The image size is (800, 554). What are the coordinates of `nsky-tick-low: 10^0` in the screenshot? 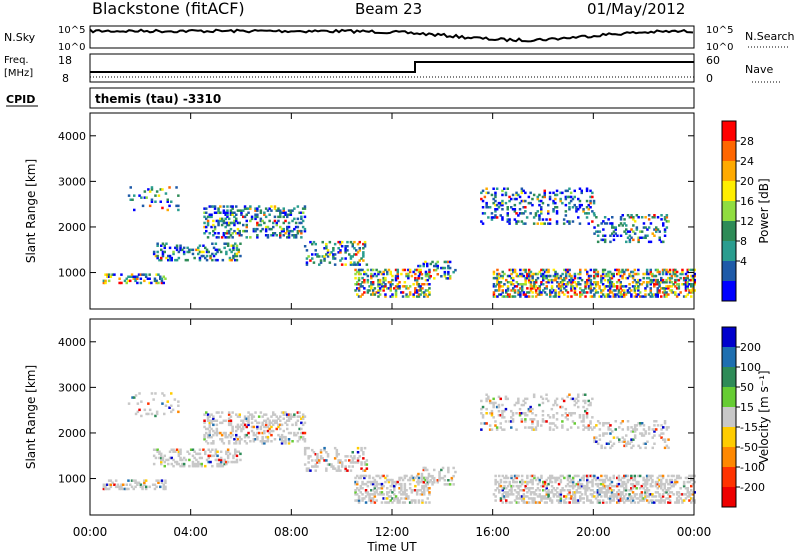 It's located at (71, 47).